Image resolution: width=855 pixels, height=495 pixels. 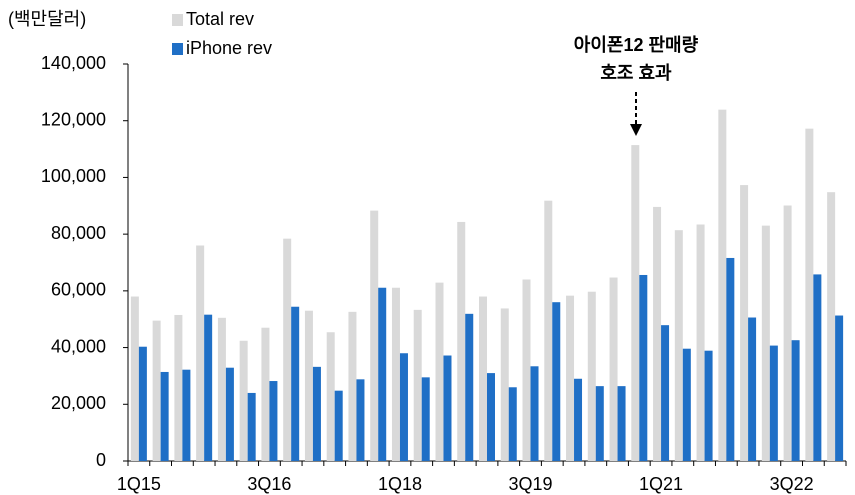 What do you see at coordinates (269, 484) in the screenshot?
I see `x-tick-label: 3Q16` at bounding box center [269, 484].